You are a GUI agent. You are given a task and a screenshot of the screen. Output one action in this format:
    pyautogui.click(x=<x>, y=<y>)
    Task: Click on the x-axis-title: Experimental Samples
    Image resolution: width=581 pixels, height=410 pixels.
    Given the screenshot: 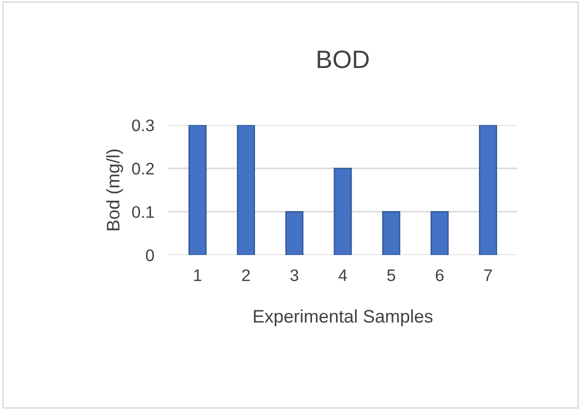 What is the action you would take?
    pyautogui.click(x=343, y=317)
    